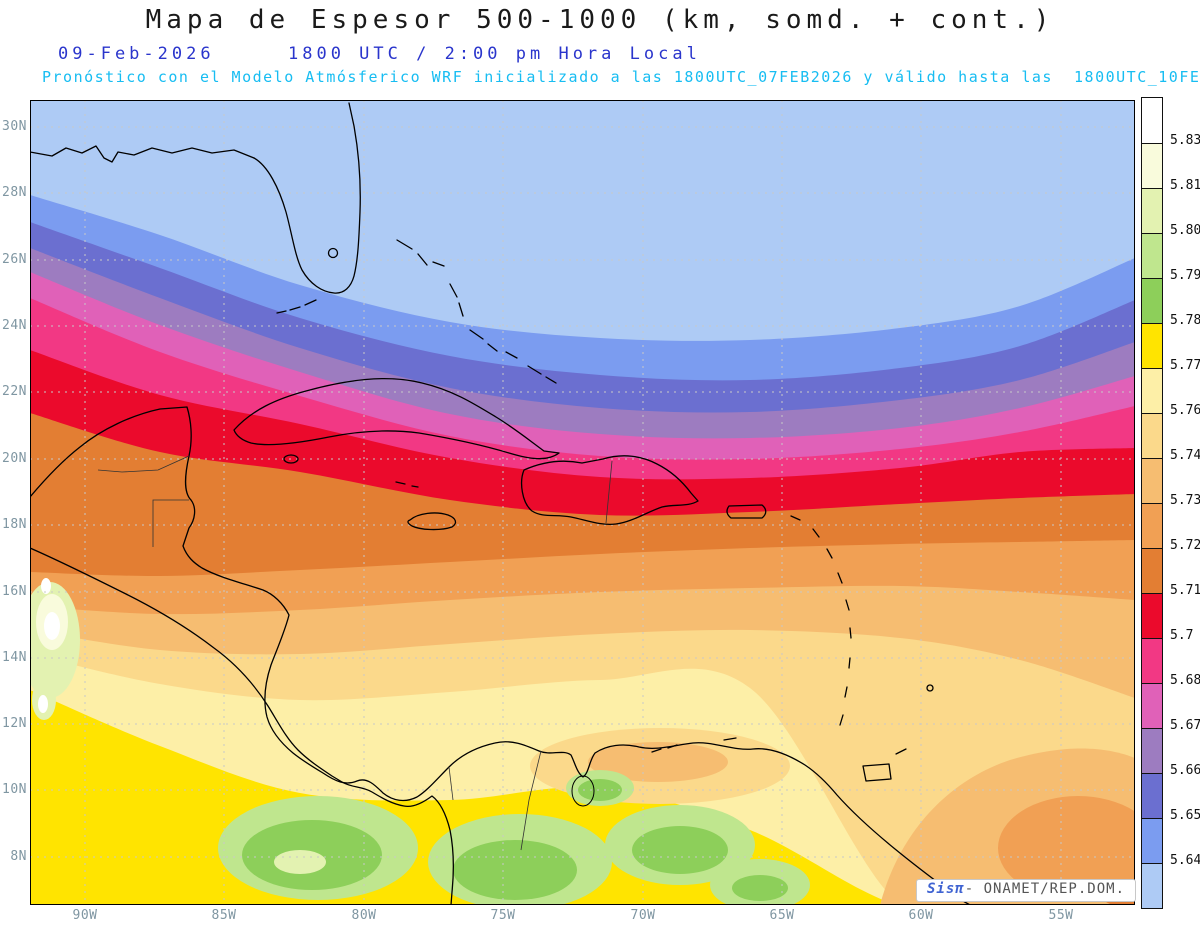 The image size is (1200, 927). Describe the element at coordinates (946, 889) in the screenshot. I see `watermark-brand: Sisπ` at that location.